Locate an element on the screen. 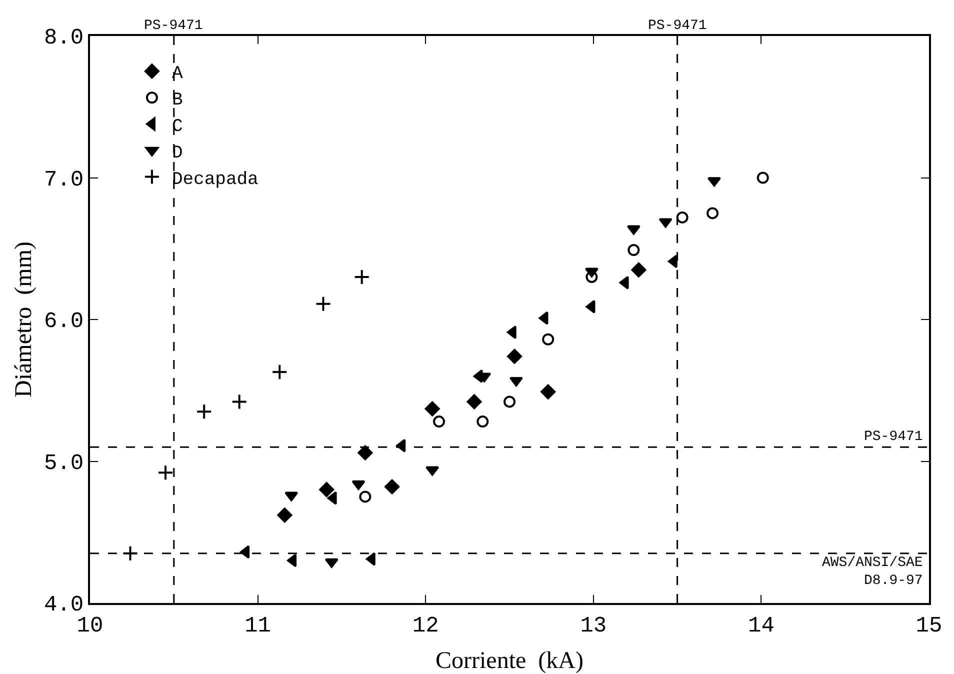 The image size is (954, 674). y-tick-label: 8.0 is located at coordinates (64, 38).